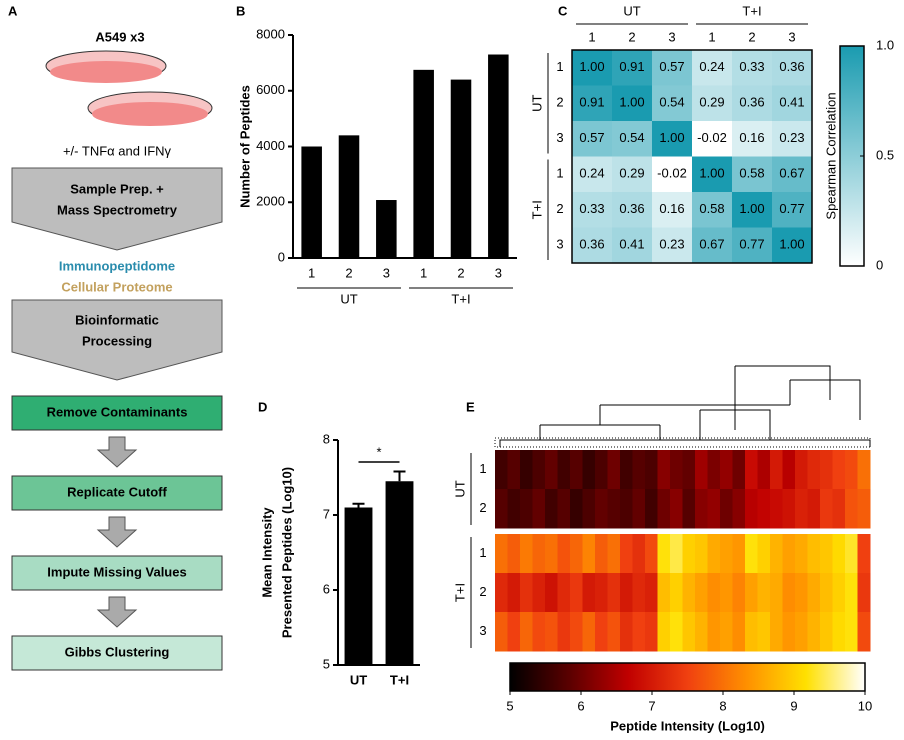  I want to click on step-arrow, so click(117, 340).